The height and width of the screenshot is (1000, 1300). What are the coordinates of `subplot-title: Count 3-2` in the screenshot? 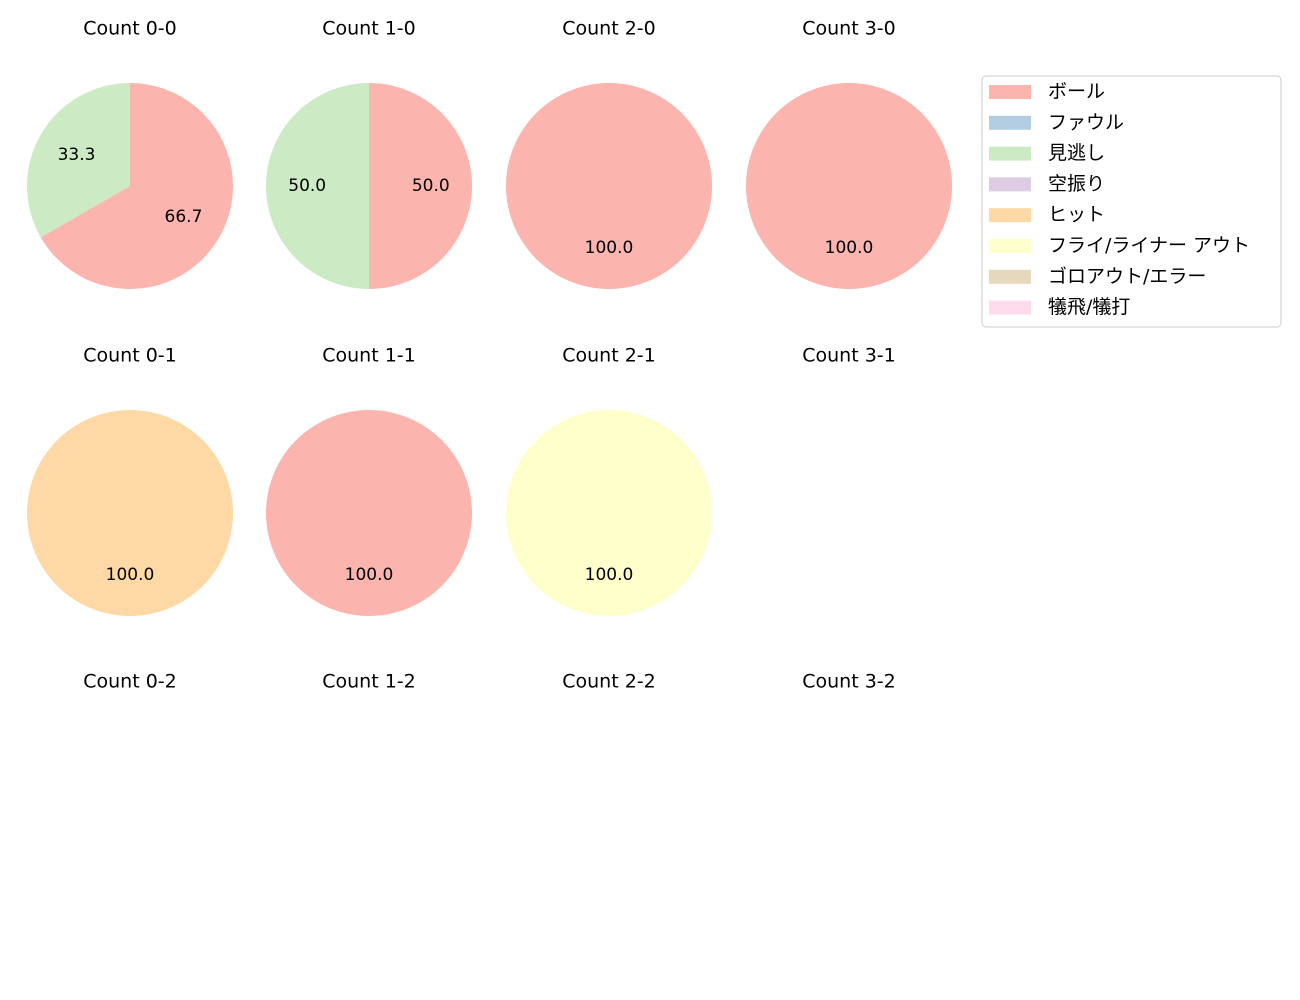 It's located at (849, 682).